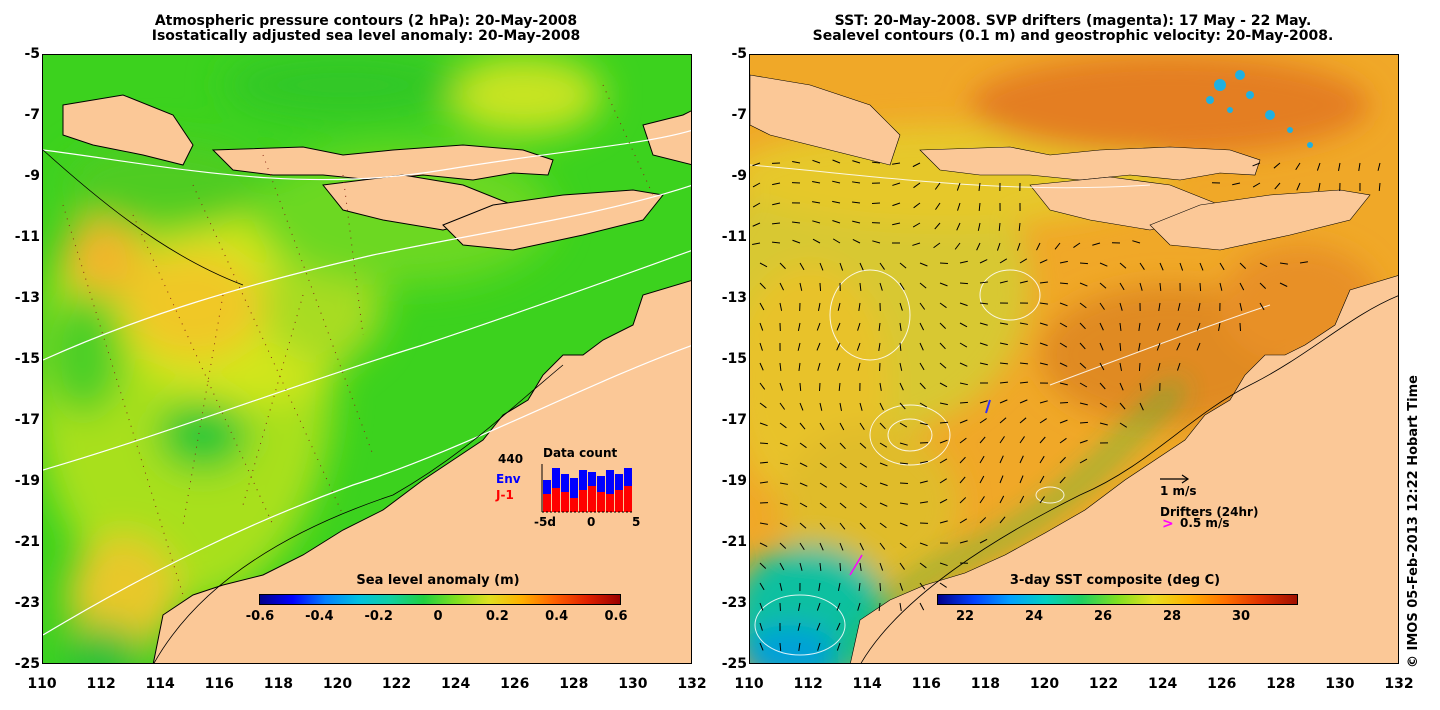  What do you see at coordinates (260, 616) in the screenshot?
I see `sla-colorbar-tick: -0.6` at bounding box center [260, 616].